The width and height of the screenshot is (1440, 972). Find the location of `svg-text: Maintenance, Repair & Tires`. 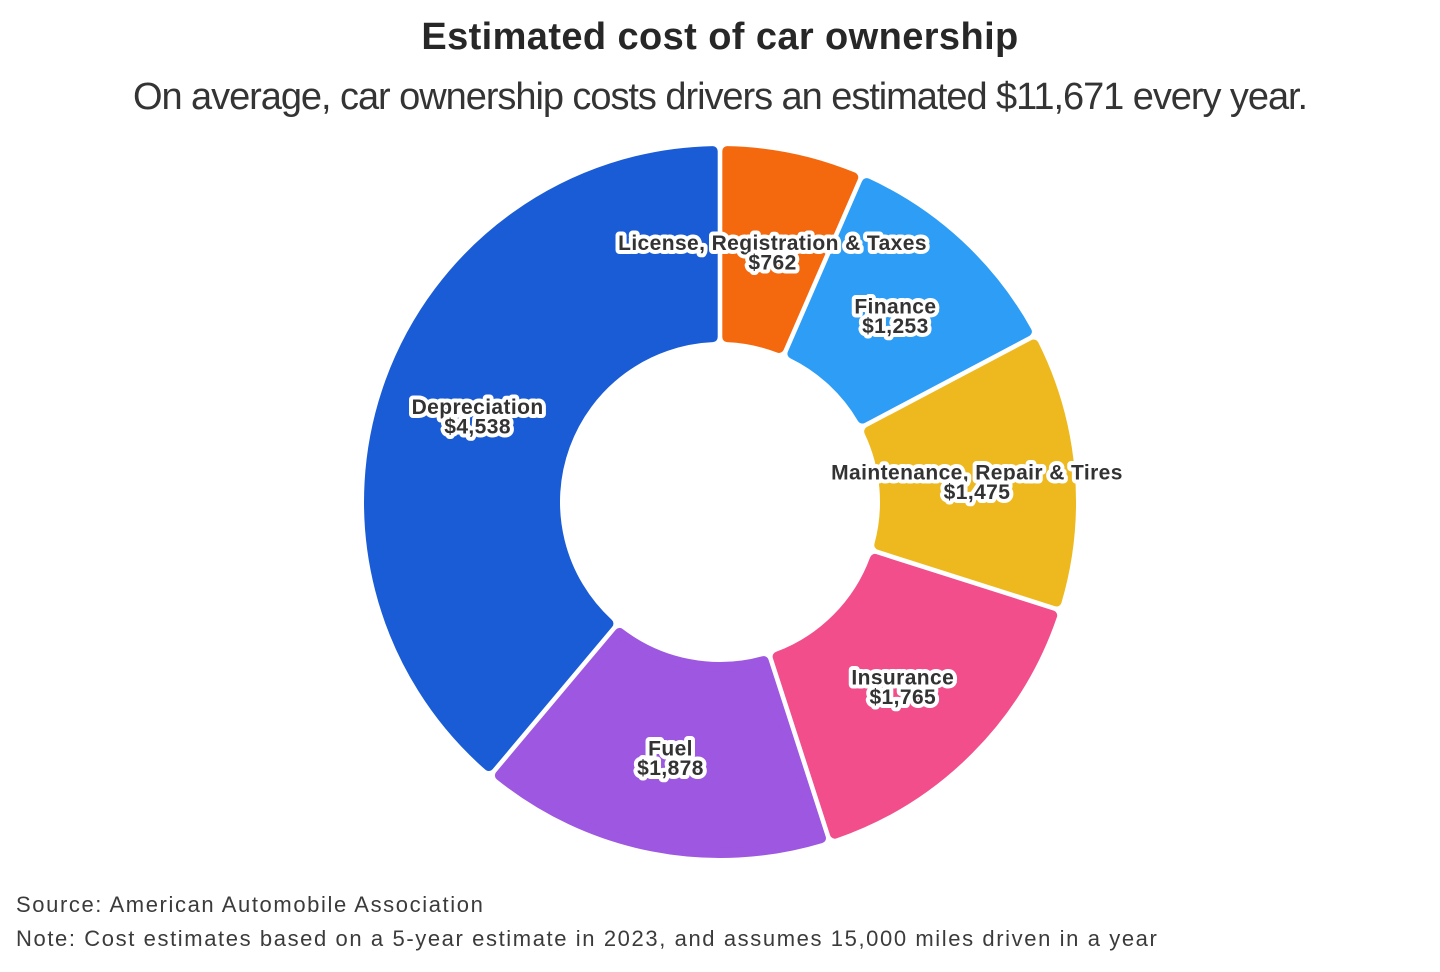

svg-text: Maintenance, Repair & Tires is located at coordinates (977, 473).